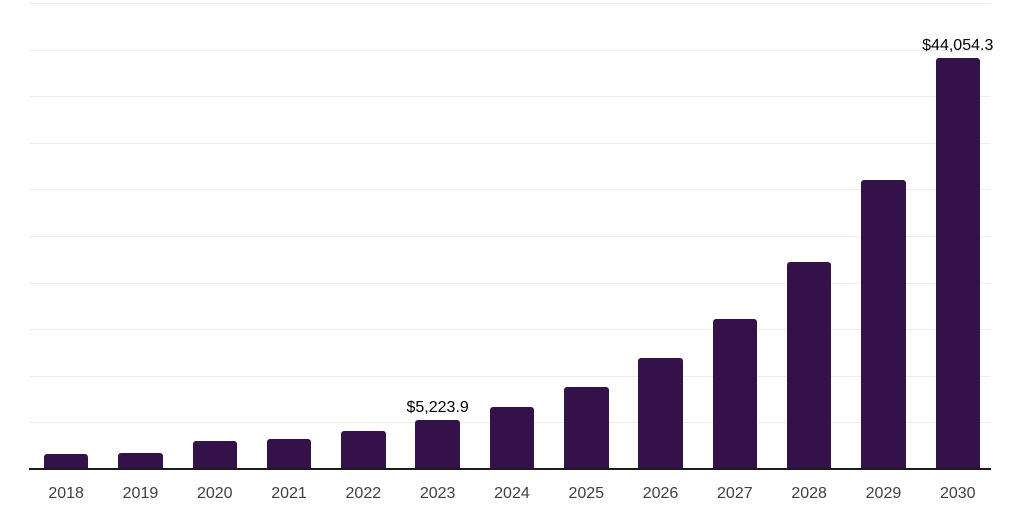 This screenshot has height=512, width=1024. Describe the element at coordinates (512, 438) in the screenshot. I see `bar-2024` at that location.